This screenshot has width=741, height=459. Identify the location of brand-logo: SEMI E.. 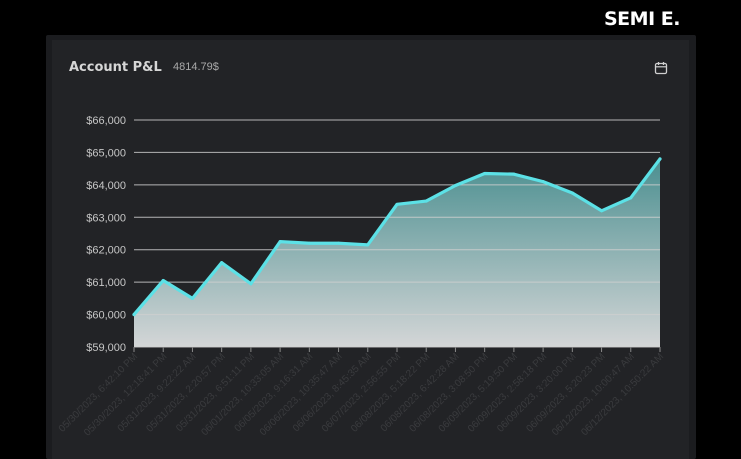
(642, 19).